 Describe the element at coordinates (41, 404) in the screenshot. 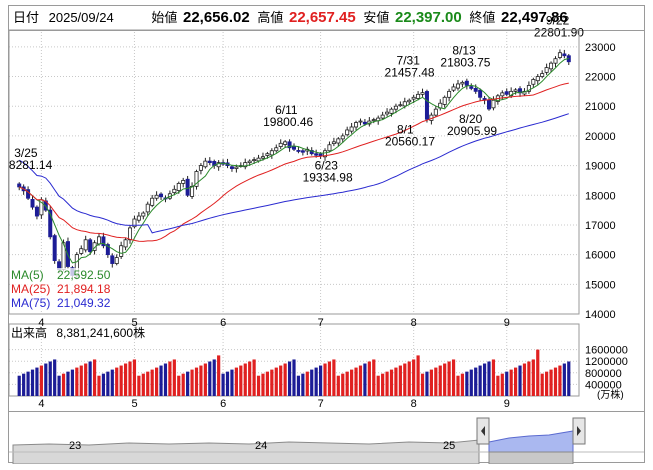

I see `month-label: 4` at that location.